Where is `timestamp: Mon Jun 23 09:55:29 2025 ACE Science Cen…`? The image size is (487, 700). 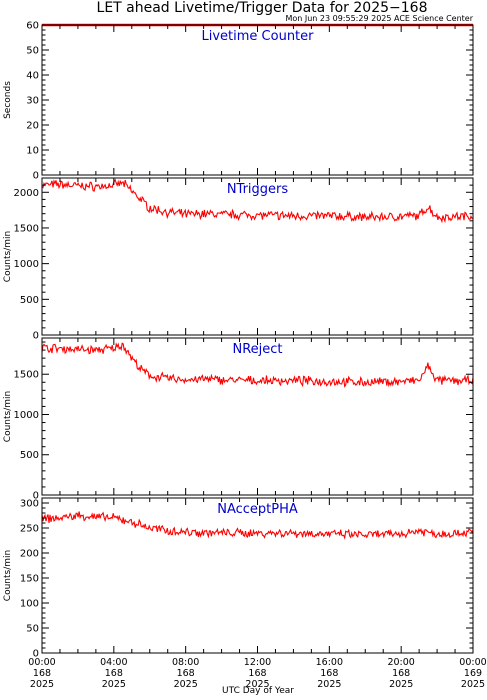 timestamp: Mon Jun 23 09:55:29 2025 ACE Science Cen… is located at coordinates (379, 18).